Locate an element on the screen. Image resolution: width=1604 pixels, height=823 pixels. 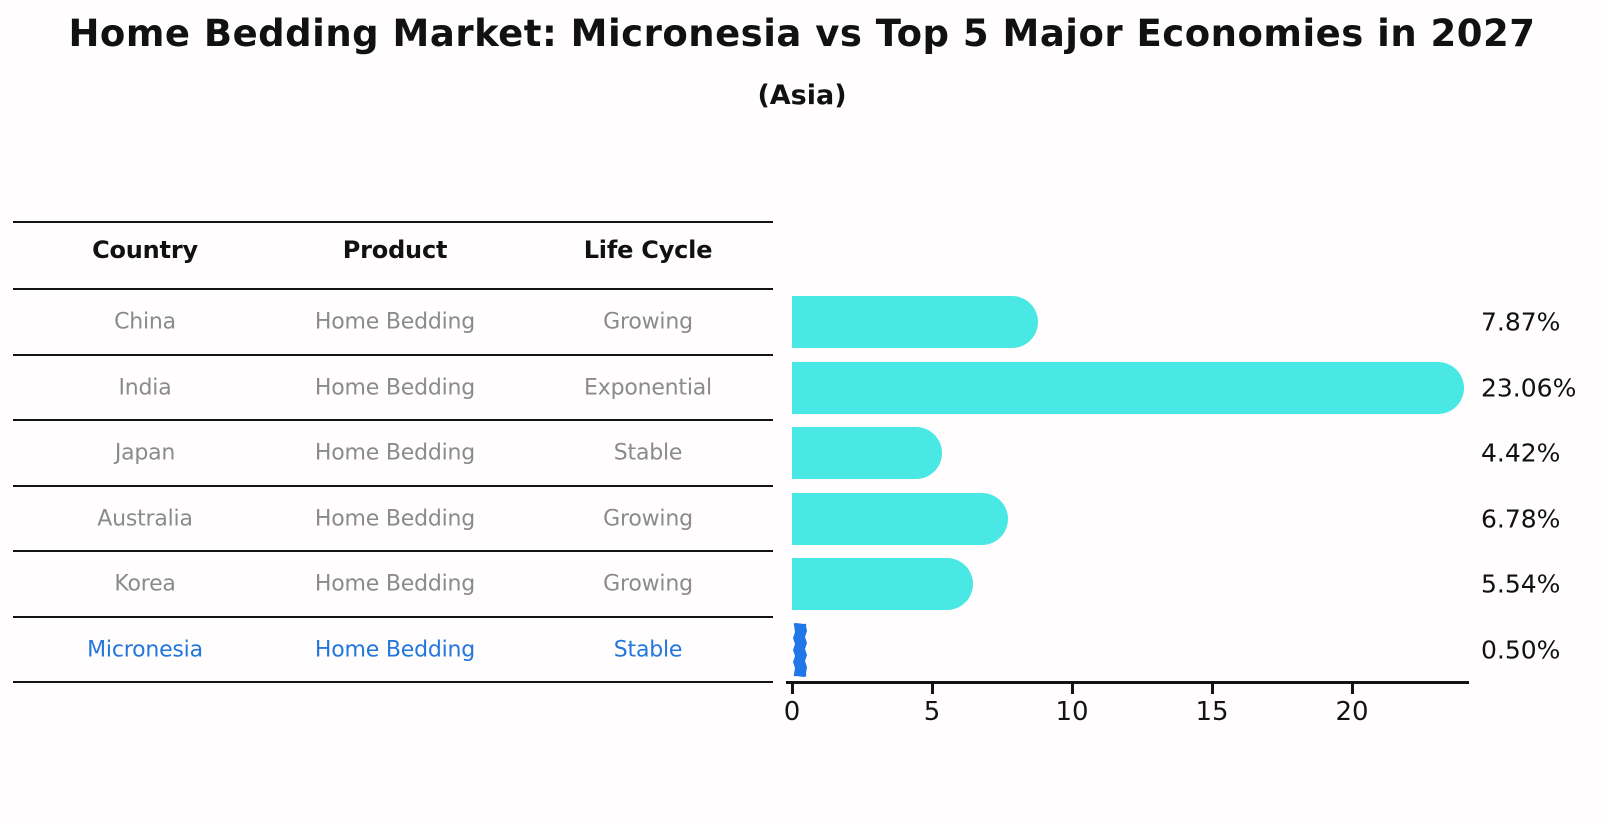
chart-subtitle: (Asia) is located at coordinates (802, 95).